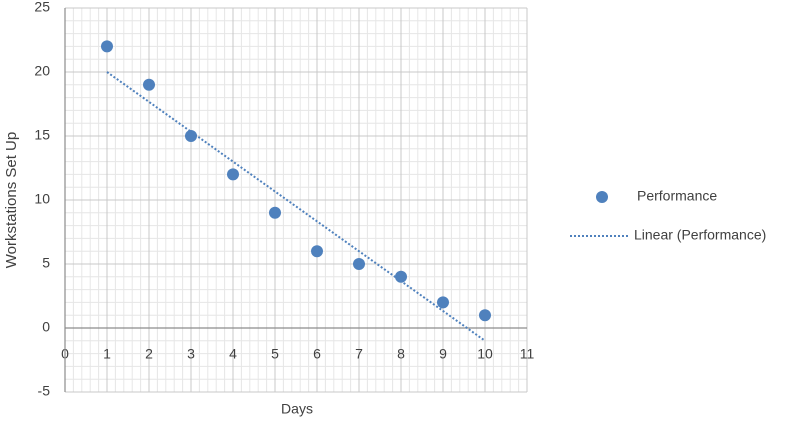 This screenshot has width=810, height=423. I want to click on x-tick-label: 11, so click(527, 354).